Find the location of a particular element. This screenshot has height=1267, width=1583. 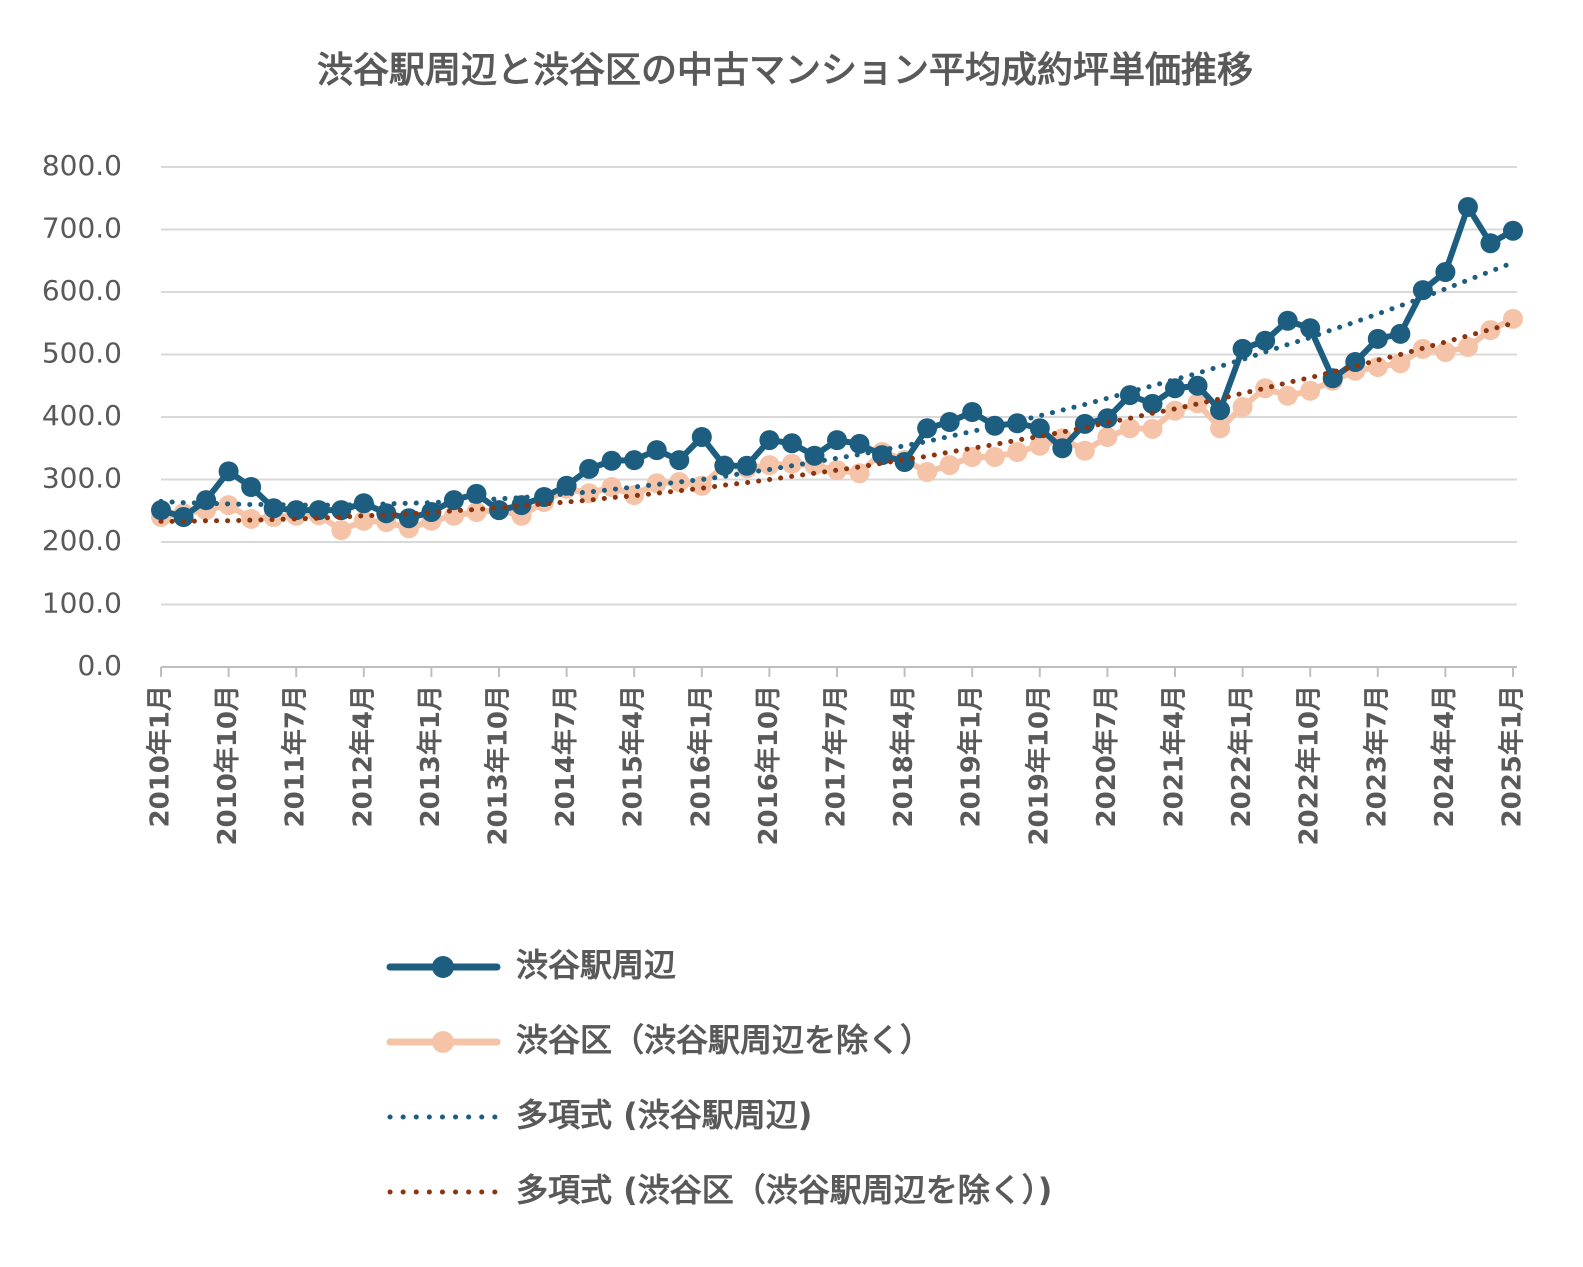

x-tick-label: 2019年1月 is located at coordinates (971, 756).